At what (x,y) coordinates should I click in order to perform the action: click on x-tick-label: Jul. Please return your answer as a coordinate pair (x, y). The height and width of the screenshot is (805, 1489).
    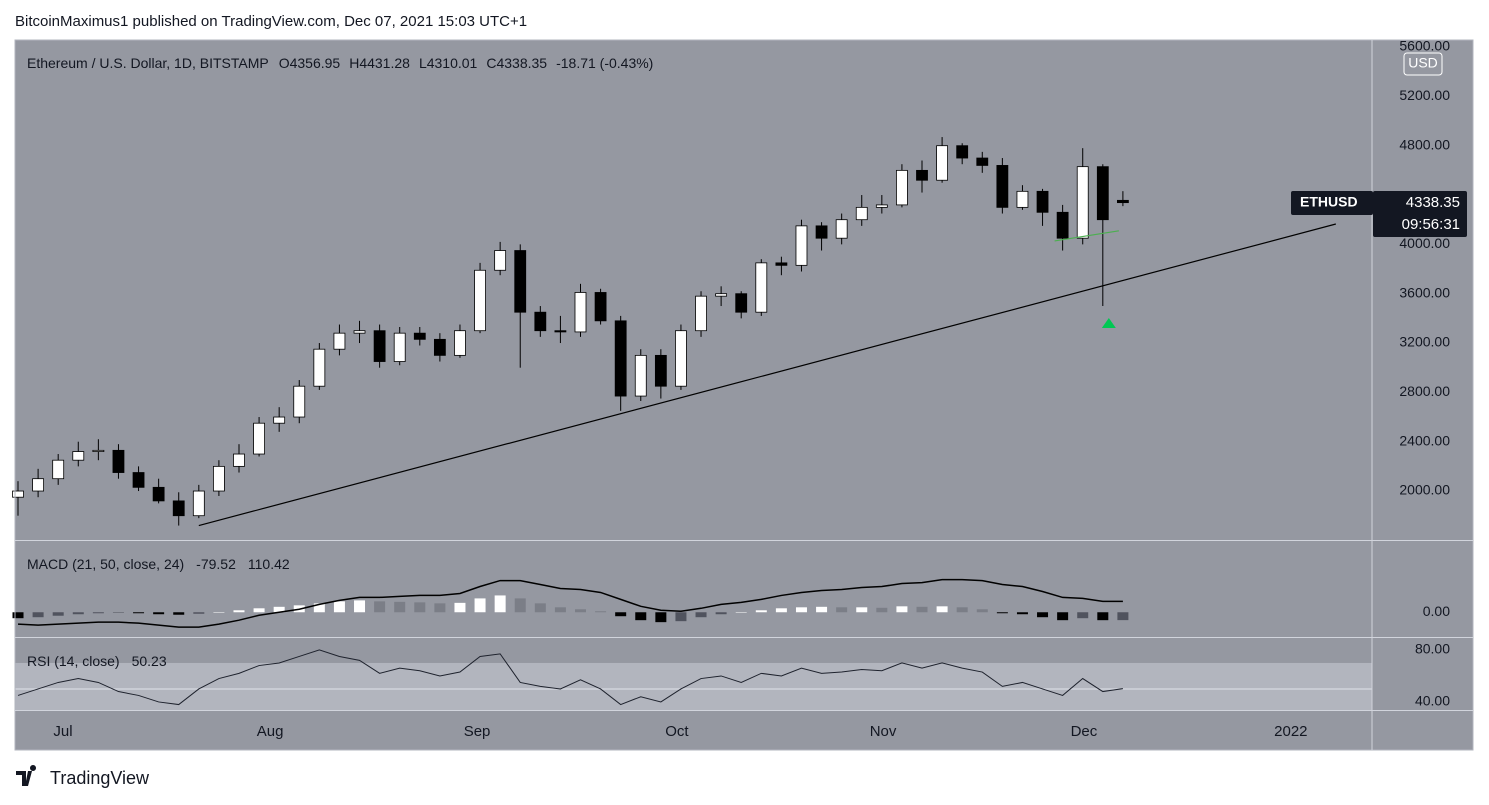
    Looking at the image, I should click on (62, 731).